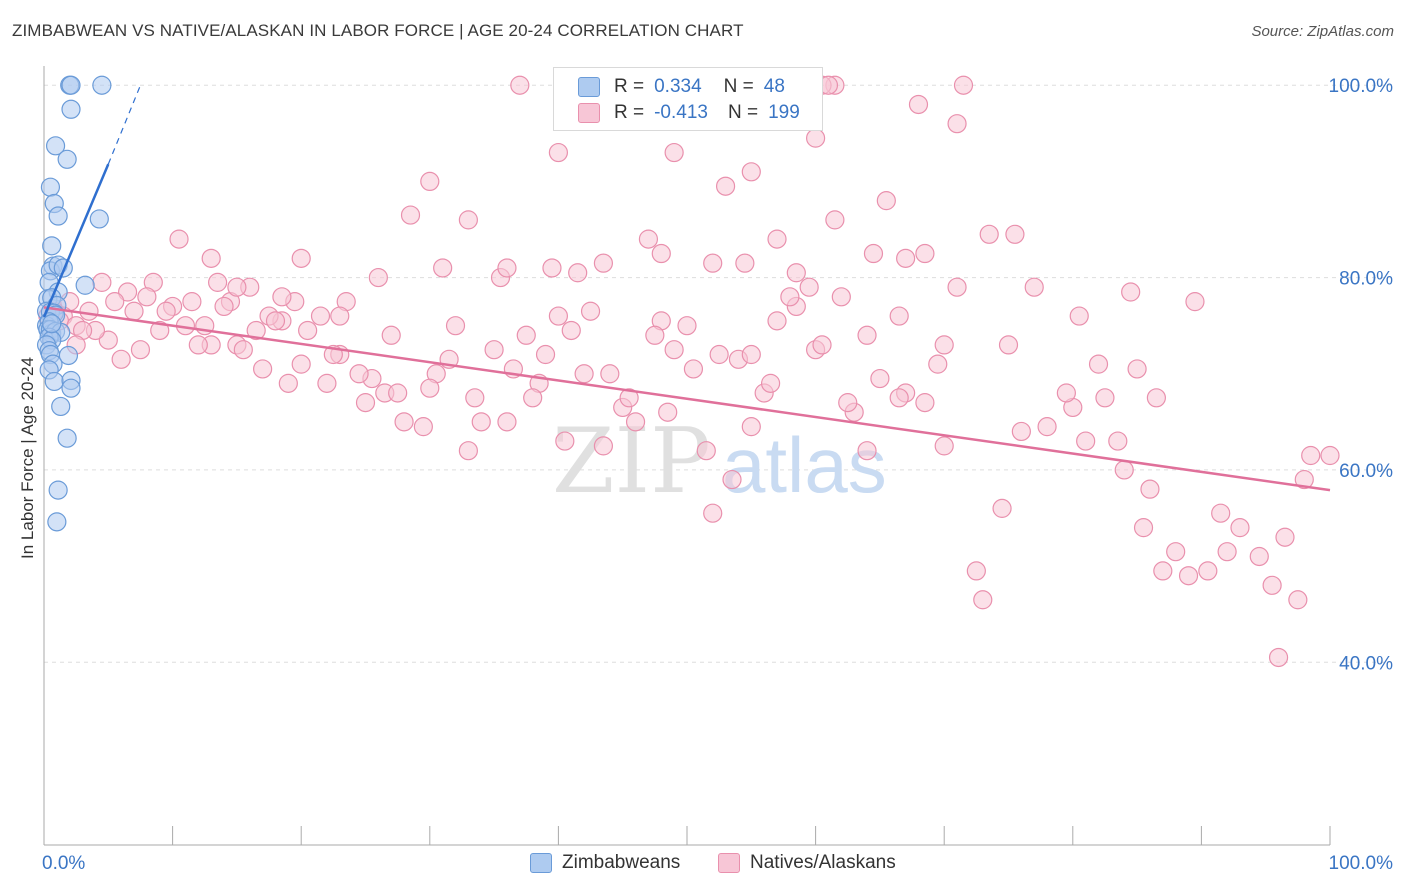 This screenshot has width=1406, height=892. Describe the element at coordinates (807, 863) in the screenshot. I see `bottom-legend-natives: Natives/Alaskans` at that location.